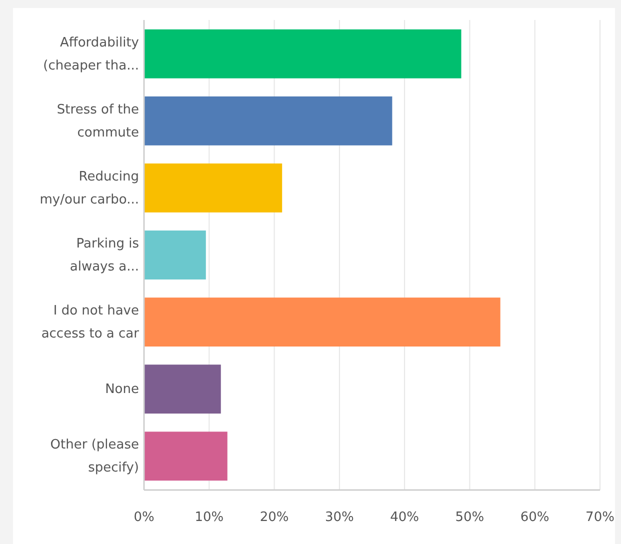 The width and height of the screenshot is (621, 544). What do you see at coordinates (339, 517) in the screenshot?
I see `x-tick-label: 30%` at bounding box center [339, 517].